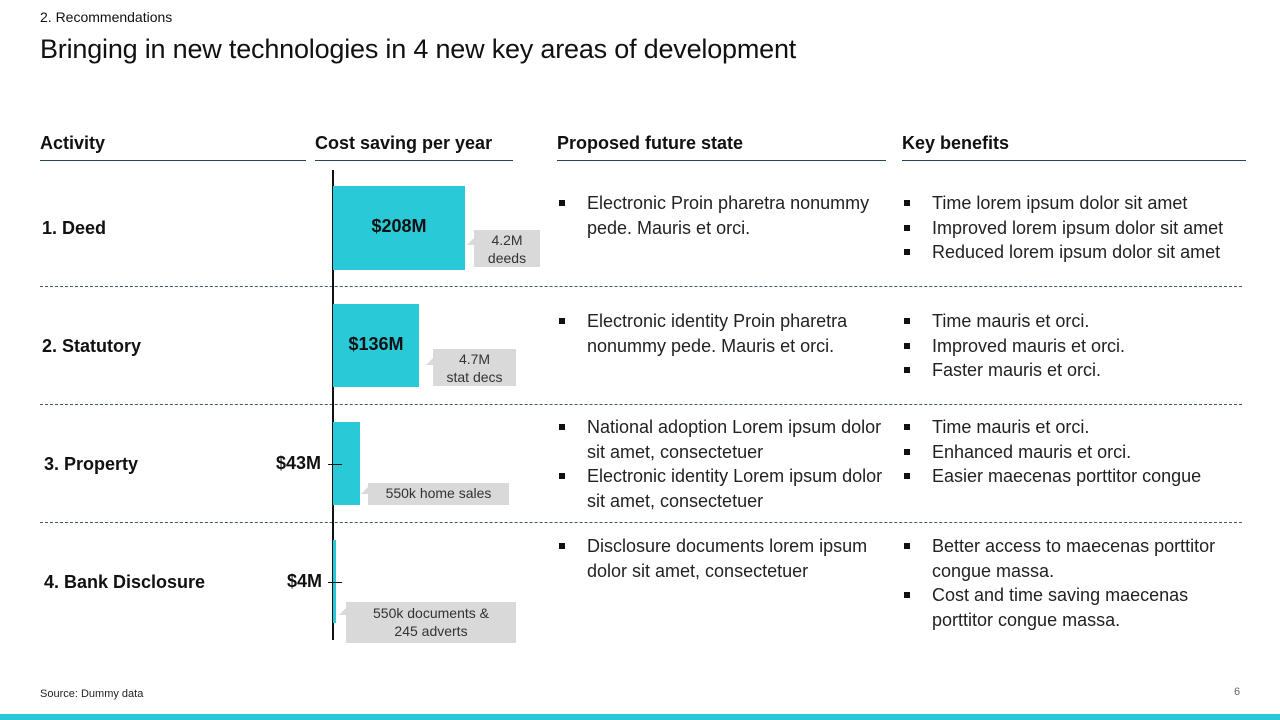  Describe the element at coordinates (74, 228) in the screenshot. I see `activity-label-deed: 1. Deed` at that location.